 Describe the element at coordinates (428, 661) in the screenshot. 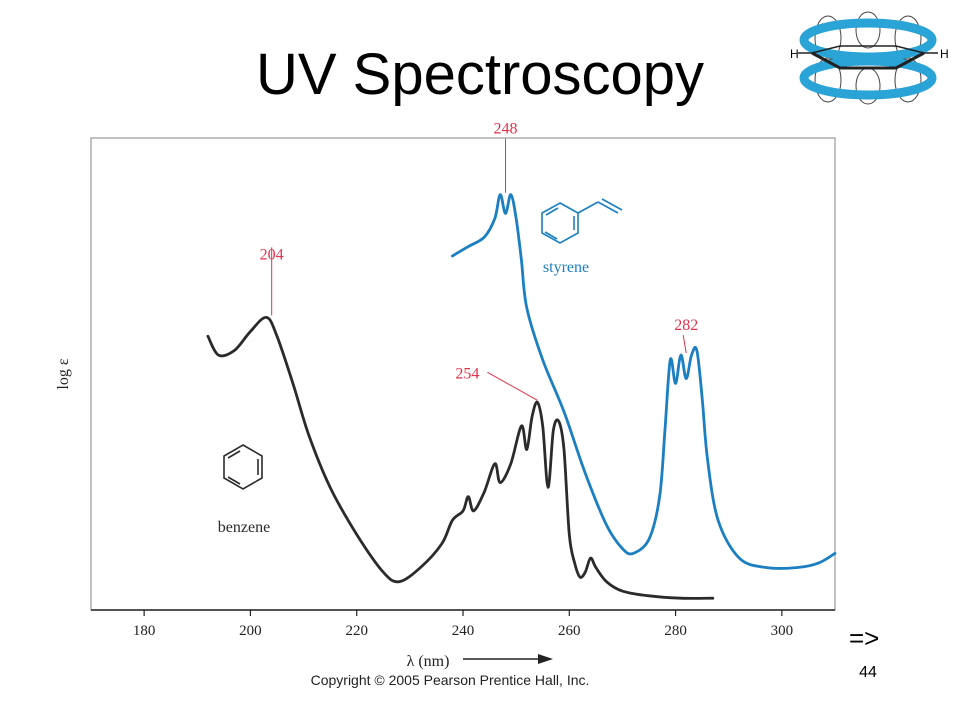

I see `x-axis-label: λ (nm)` at that location.